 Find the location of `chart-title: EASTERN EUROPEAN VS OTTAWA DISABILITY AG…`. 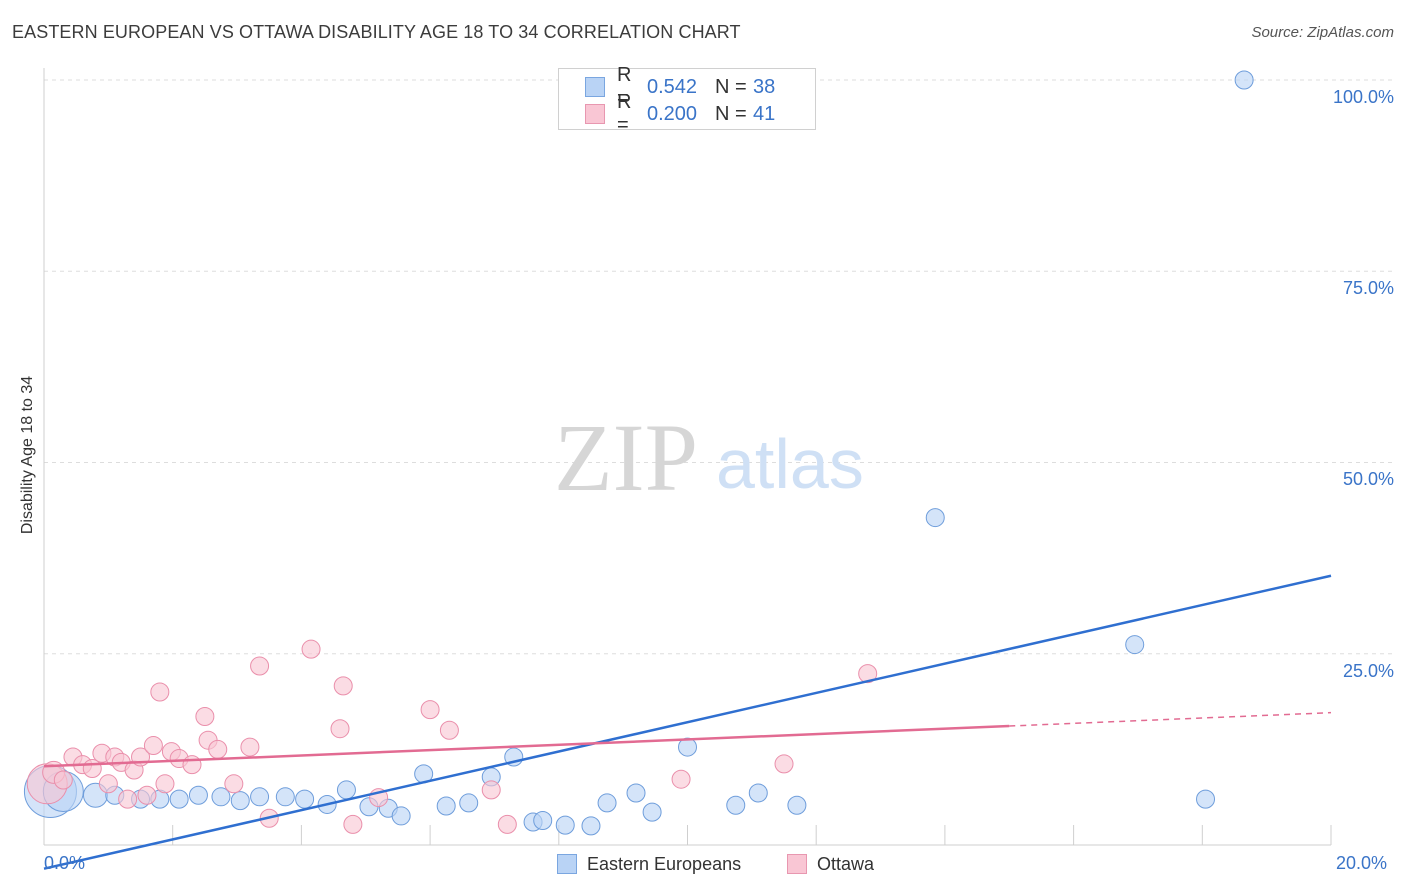

chart-title: EASTERN EUROPEAN VS OTTAWA DISABILITY AG… is located at coordinates (376, 32).